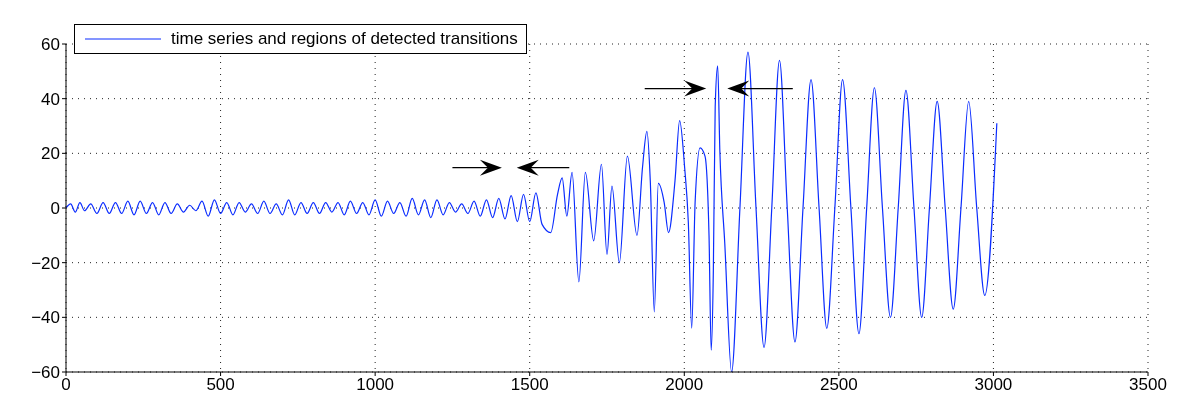  What do you see at coordinates (55, 209) in the screenshot?
I see `y-tick-label: 0` at bounding box center [55, 209].